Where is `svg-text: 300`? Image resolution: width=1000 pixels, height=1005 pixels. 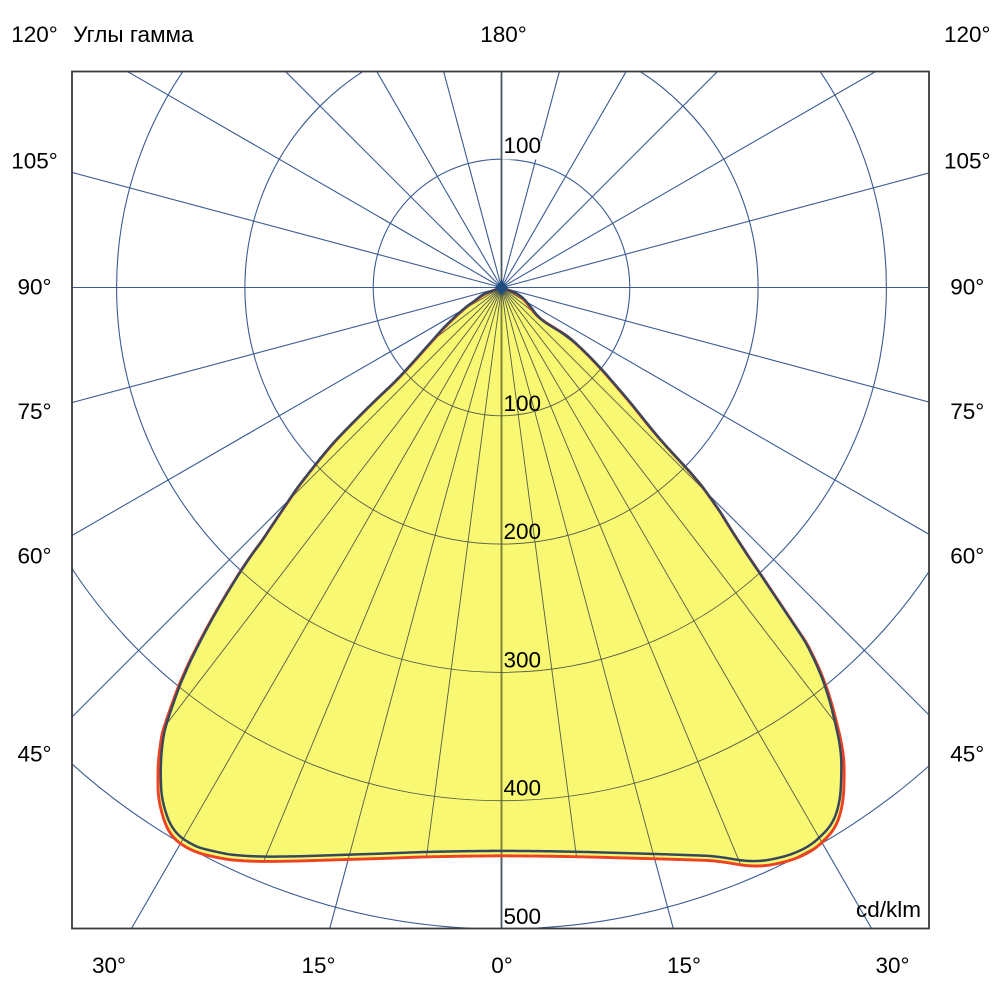
svg-text: 300 is located at coordinates (523, 659).